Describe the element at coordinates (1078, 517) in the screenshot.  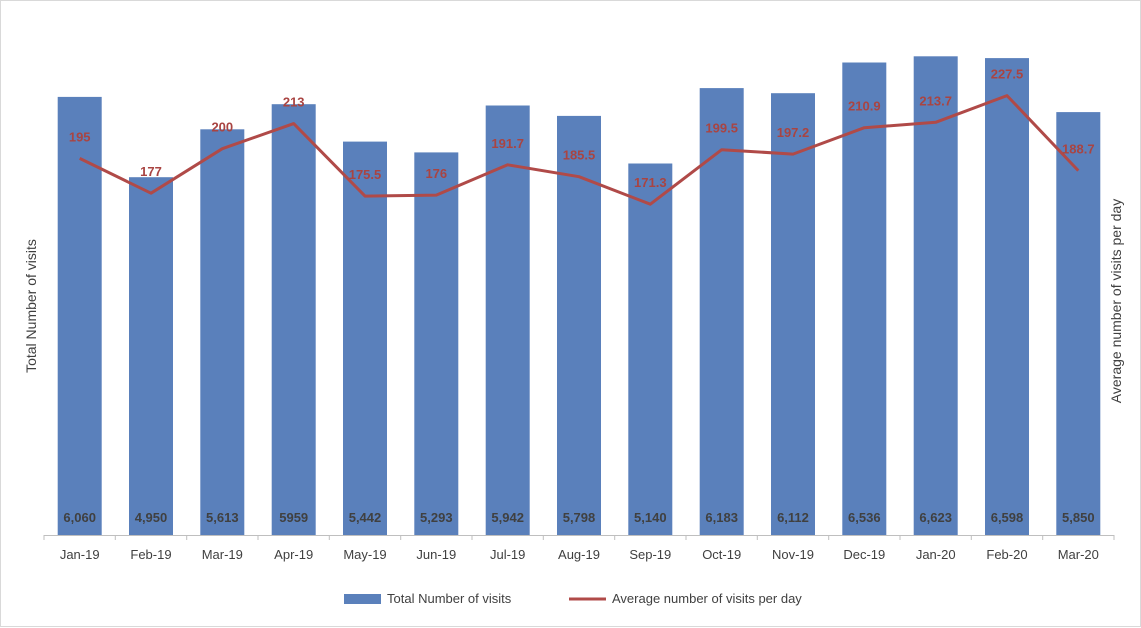
I see `bar-value-label: 5,850` at that location.